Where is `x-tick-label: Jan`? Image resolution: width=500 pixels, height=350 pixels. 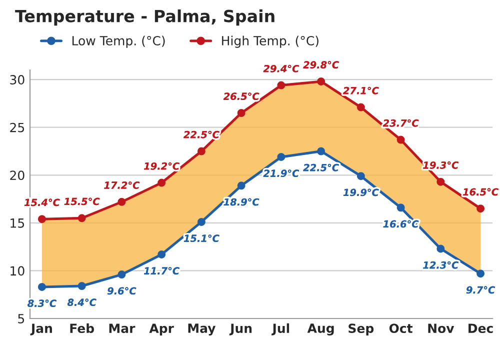
x-tick-label: Jan is located at coordinates (41, 330).